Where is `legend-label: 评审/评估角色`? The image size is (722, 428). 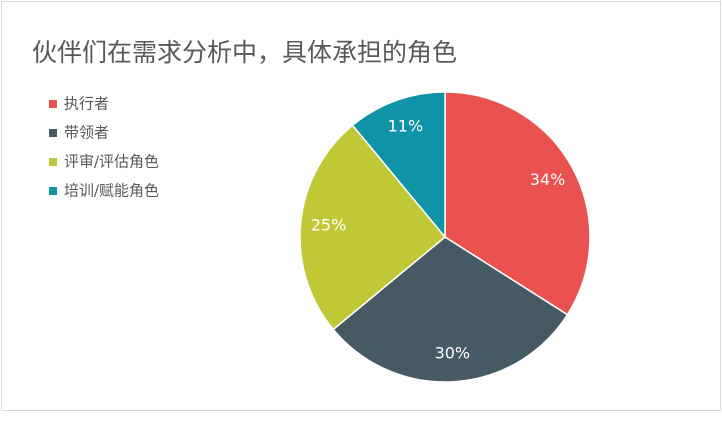
legend-label: 评审/评估角色 is located at coordinates (111, 162).